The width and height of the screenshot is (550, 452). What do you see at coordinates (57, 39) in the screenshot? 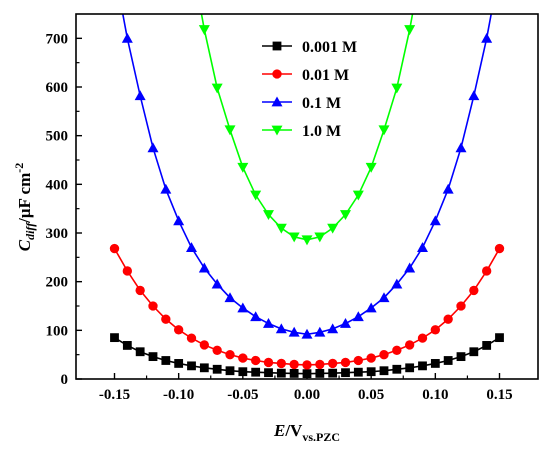
I see `y-tick-label: 700` at bounding box center [57, 39].